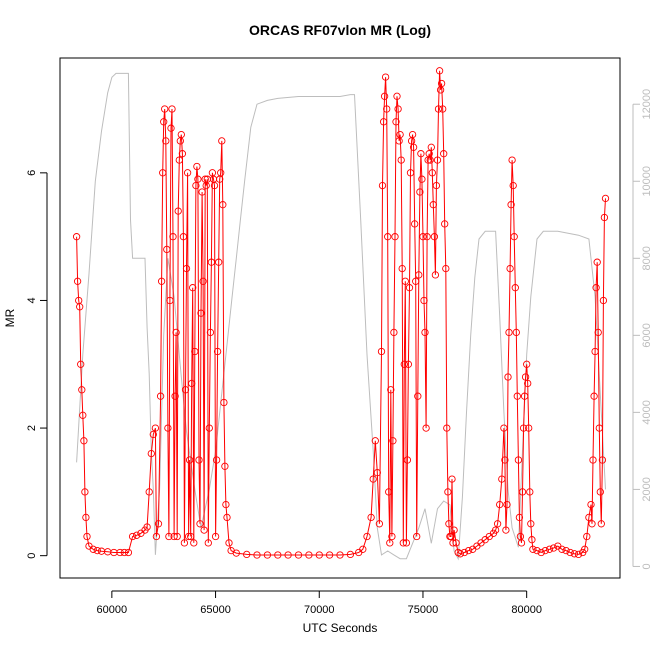  I want to click on y2-tick-label: 0, so click(645, 566).